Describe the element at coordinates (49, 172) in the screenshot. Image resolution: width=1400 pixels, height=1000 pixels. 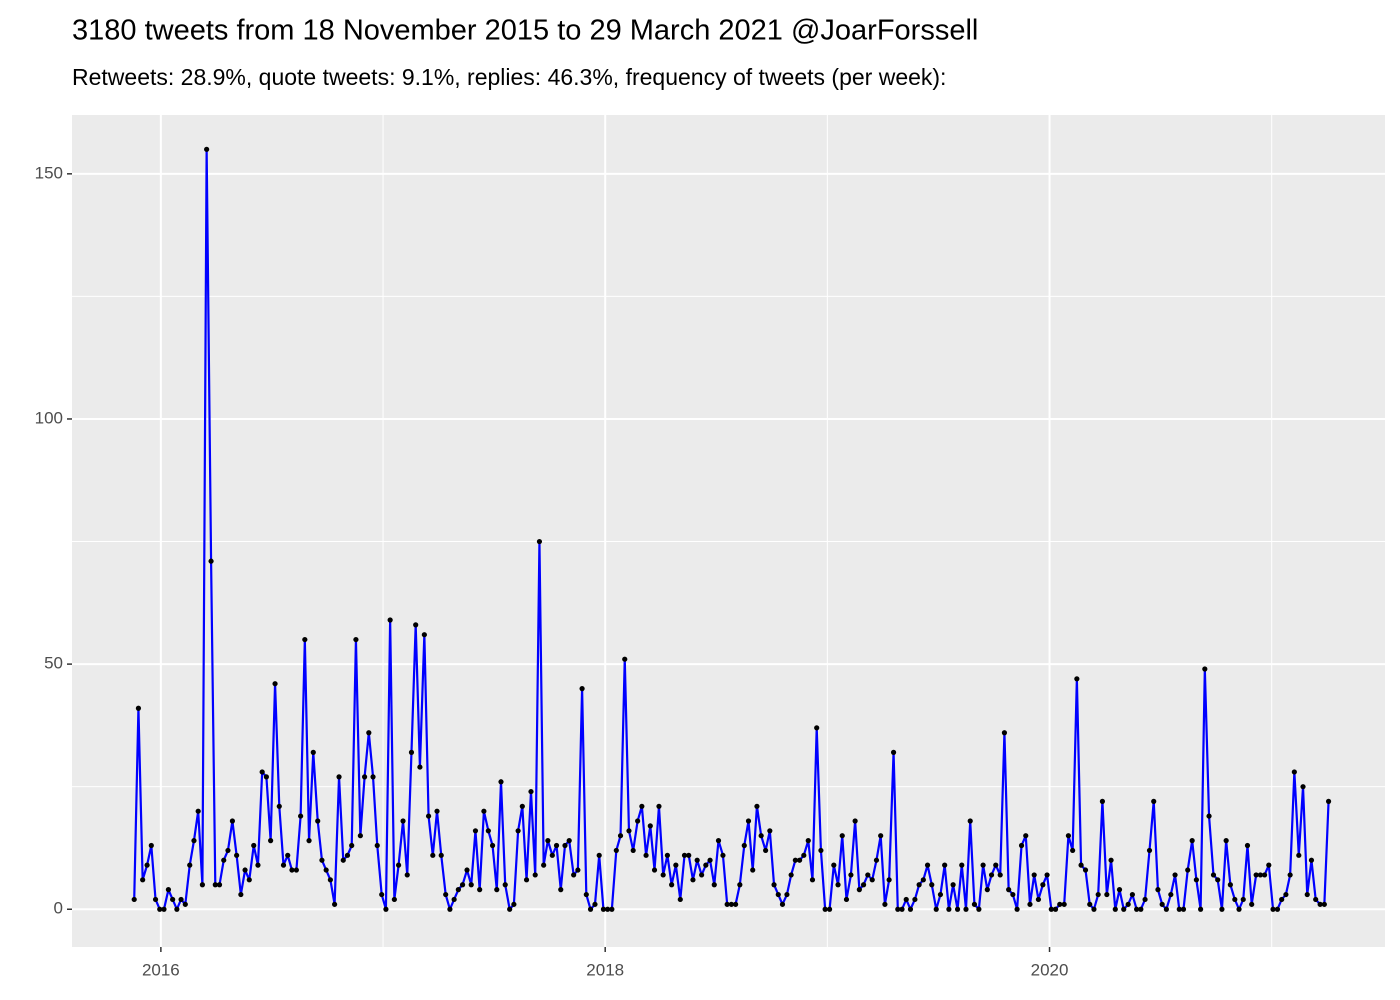
I see `y-tick-label: 150` at that location.